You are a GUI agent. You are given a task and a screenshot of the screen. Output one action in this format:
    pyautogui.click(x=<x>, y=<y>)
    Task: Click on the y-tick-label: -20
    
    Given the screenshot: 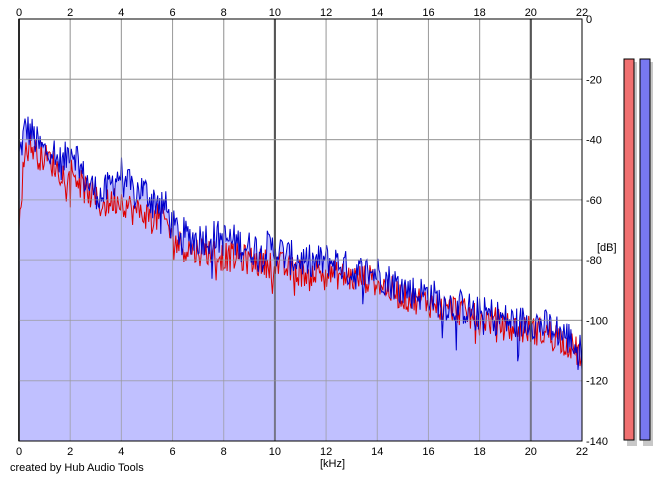 What is the action you would take?
    pyautogui.click(x=594, y=80)
    